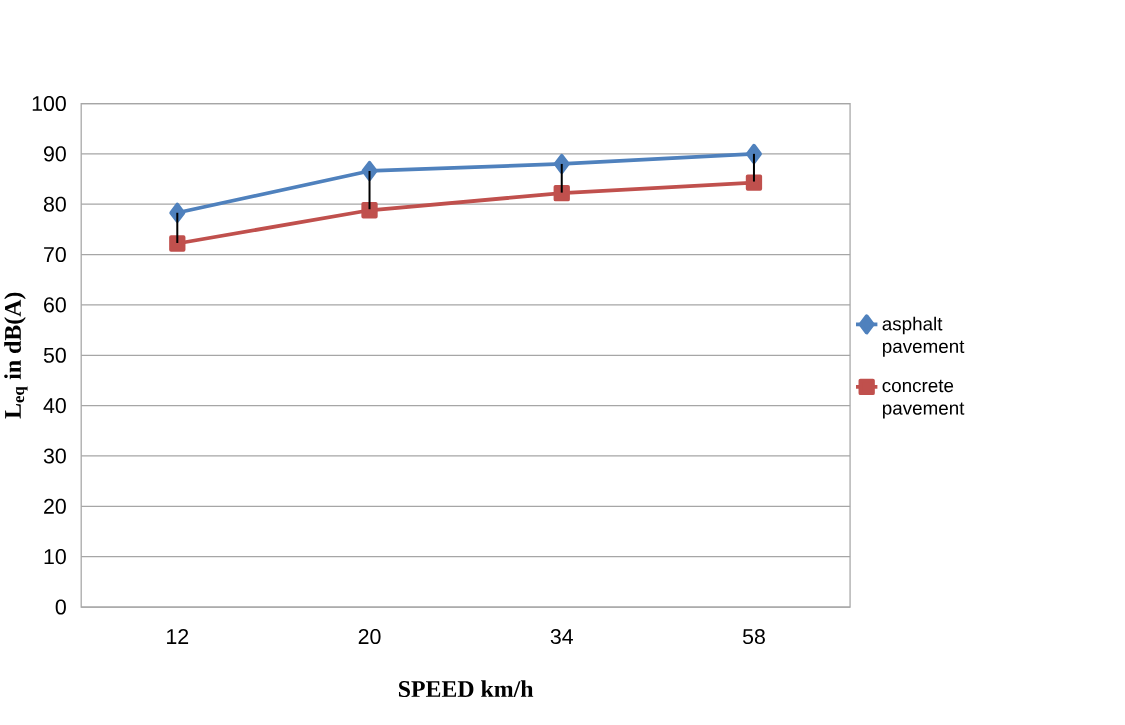 This screenshot has width=1125, height=725. What do you see at coordinates (54, 204) in the screenshot?
I see `y-tick-label: 80` at bounding box center [54, 204].